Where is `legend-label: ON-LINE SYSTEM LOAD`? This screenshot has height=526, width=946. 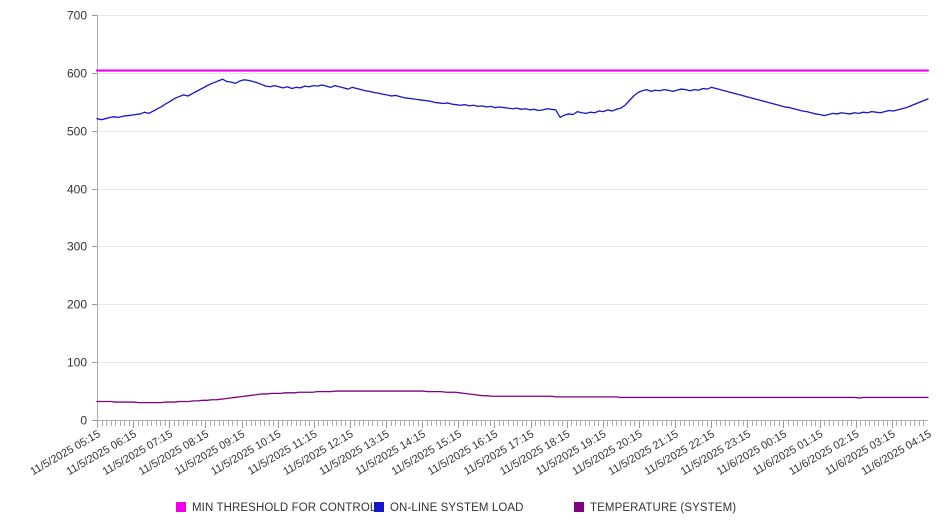
legend-label: ON-LINE SYSTEM LOAD is located at coordinates (457, 508).